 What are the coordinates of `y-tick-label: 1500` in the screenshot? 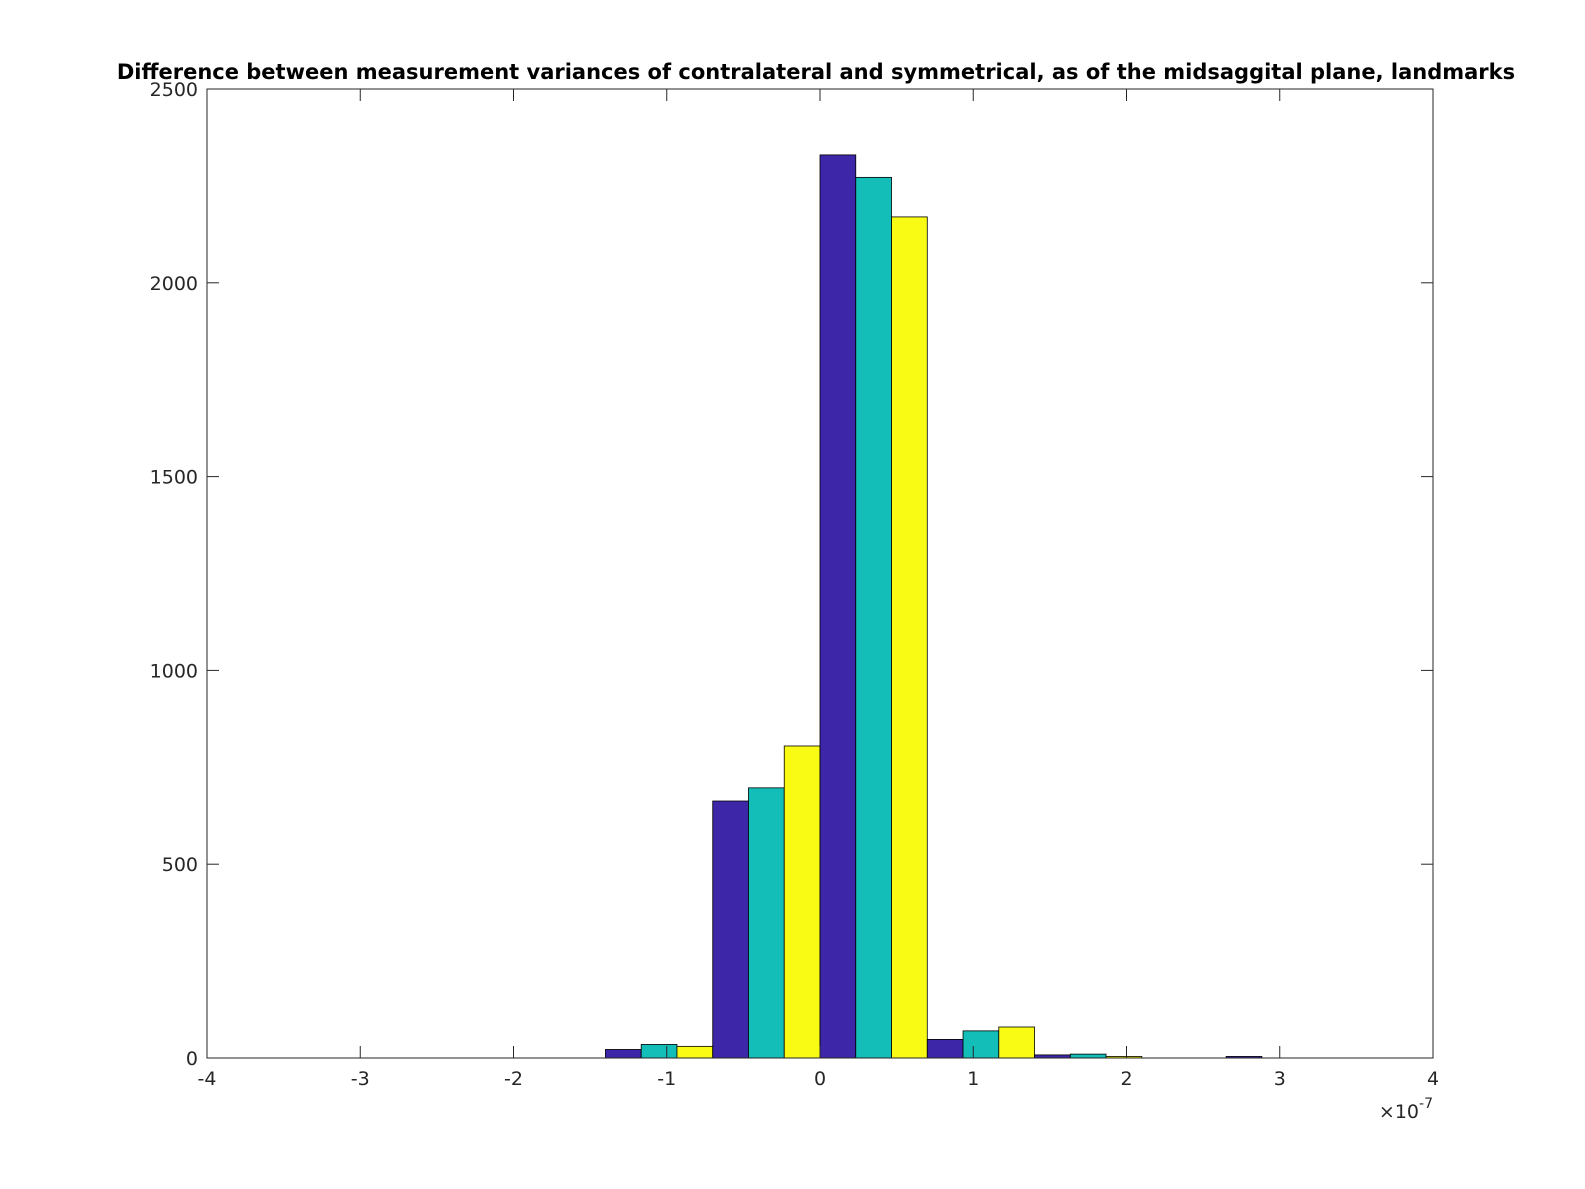 It's located at (174, 478).